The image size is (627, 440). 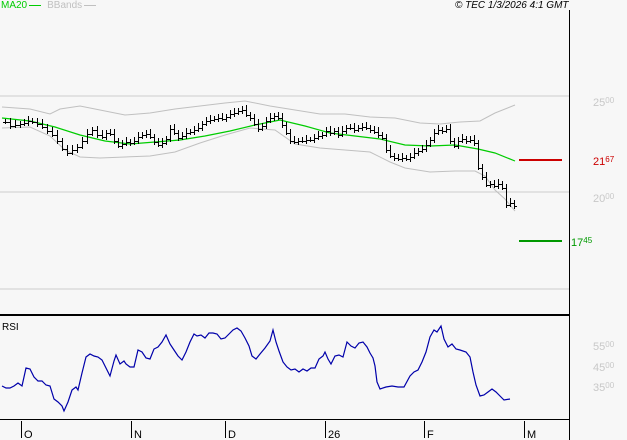 What do you see at coordinates (604, 102) in the screenshot?
I see `y-label-25: 2500` at bounding box center [604, 102].